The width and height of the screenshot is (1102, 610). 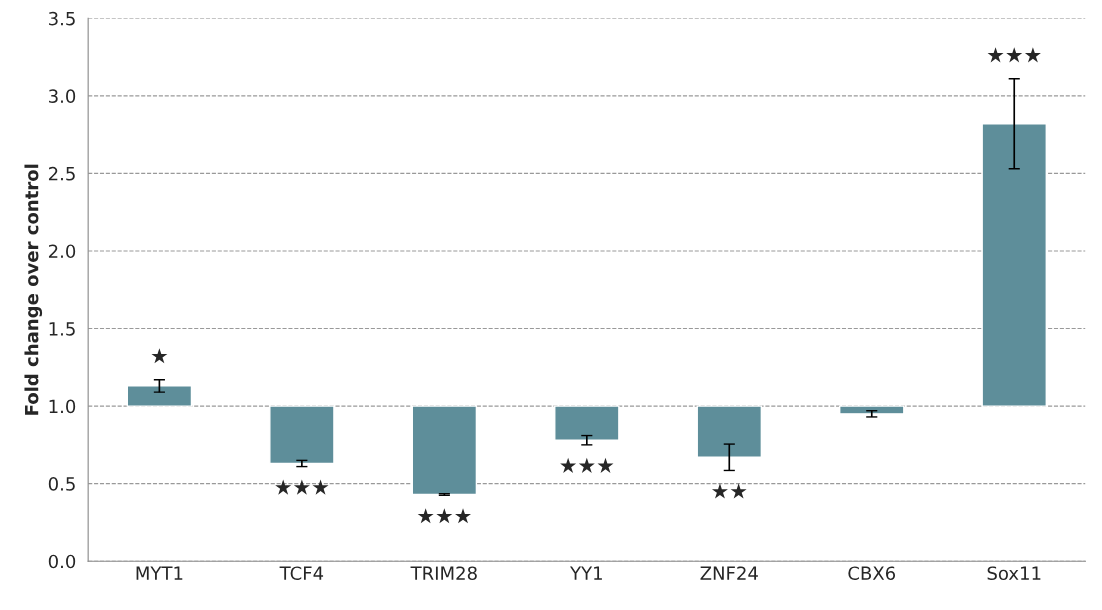 I want to click on x-tick-label: TCF4, so click(x=301, y=573).